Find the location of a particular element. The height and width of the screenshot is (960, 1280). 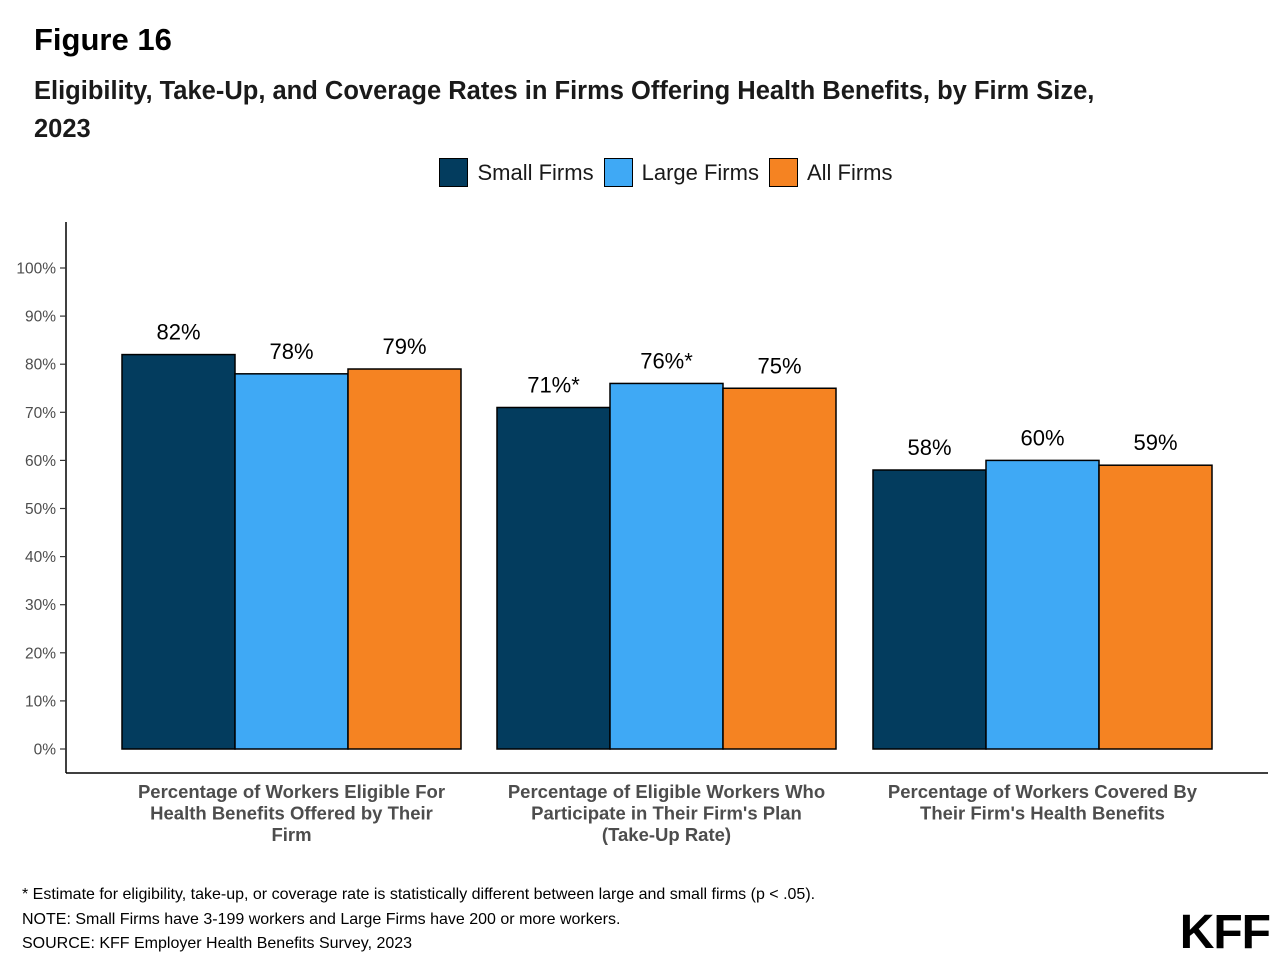

legend-label-small-firms: Small Firms is located at coordinates (535, 172).